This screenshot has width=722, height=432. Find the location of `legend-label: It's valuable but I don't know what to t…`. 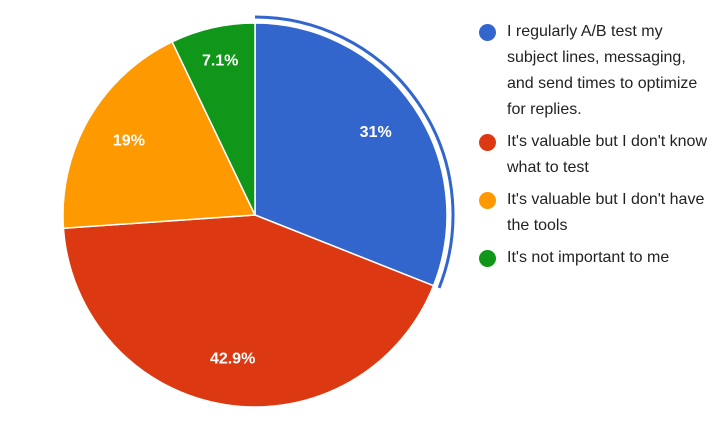

legend-label: It's valuable but I don't know what to t… is located at coordinates (607, 154).